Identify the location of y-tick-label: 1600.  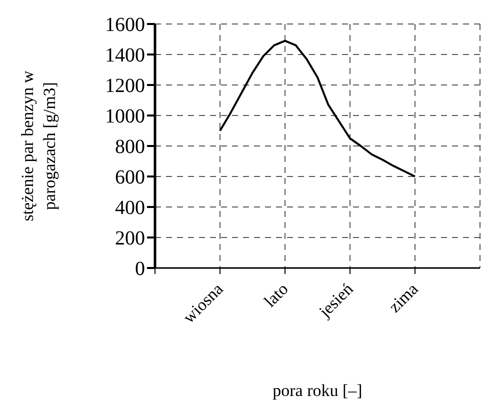
(125, 25).